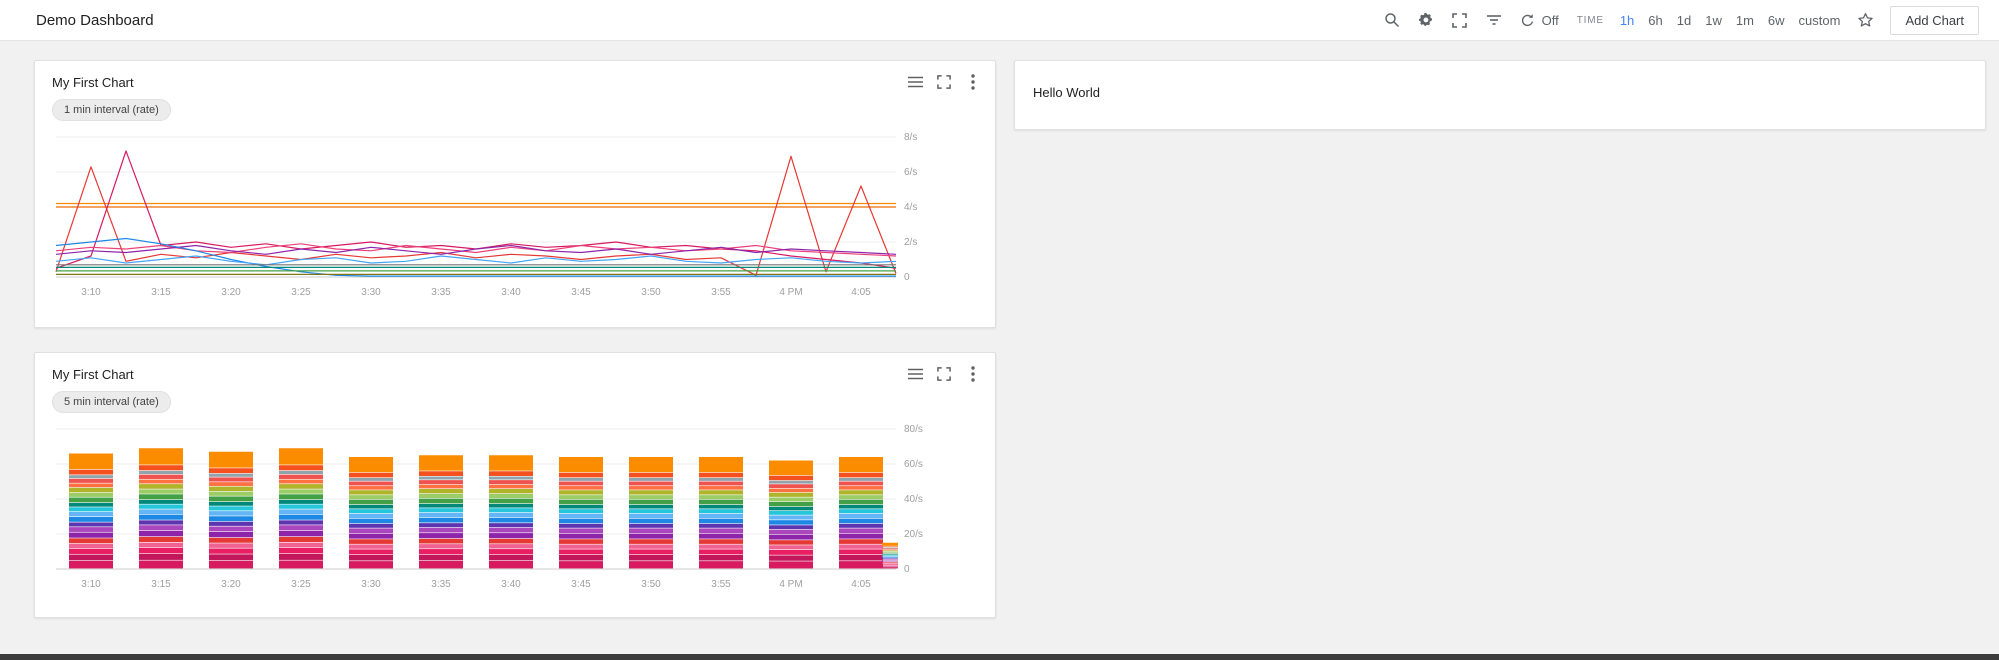 Image resolution: width=1999 pixels, height=660 pixels. I want to click on svg-text: 60/s, so click(913, 464).